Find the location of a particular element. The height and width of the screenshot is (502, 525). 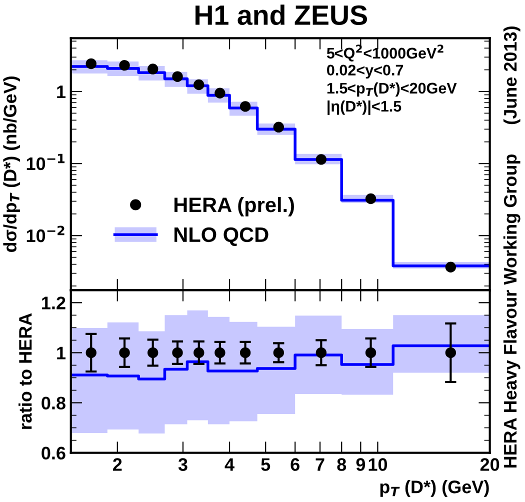

x-tick-label: 8 is located at coordinates (341, 464).